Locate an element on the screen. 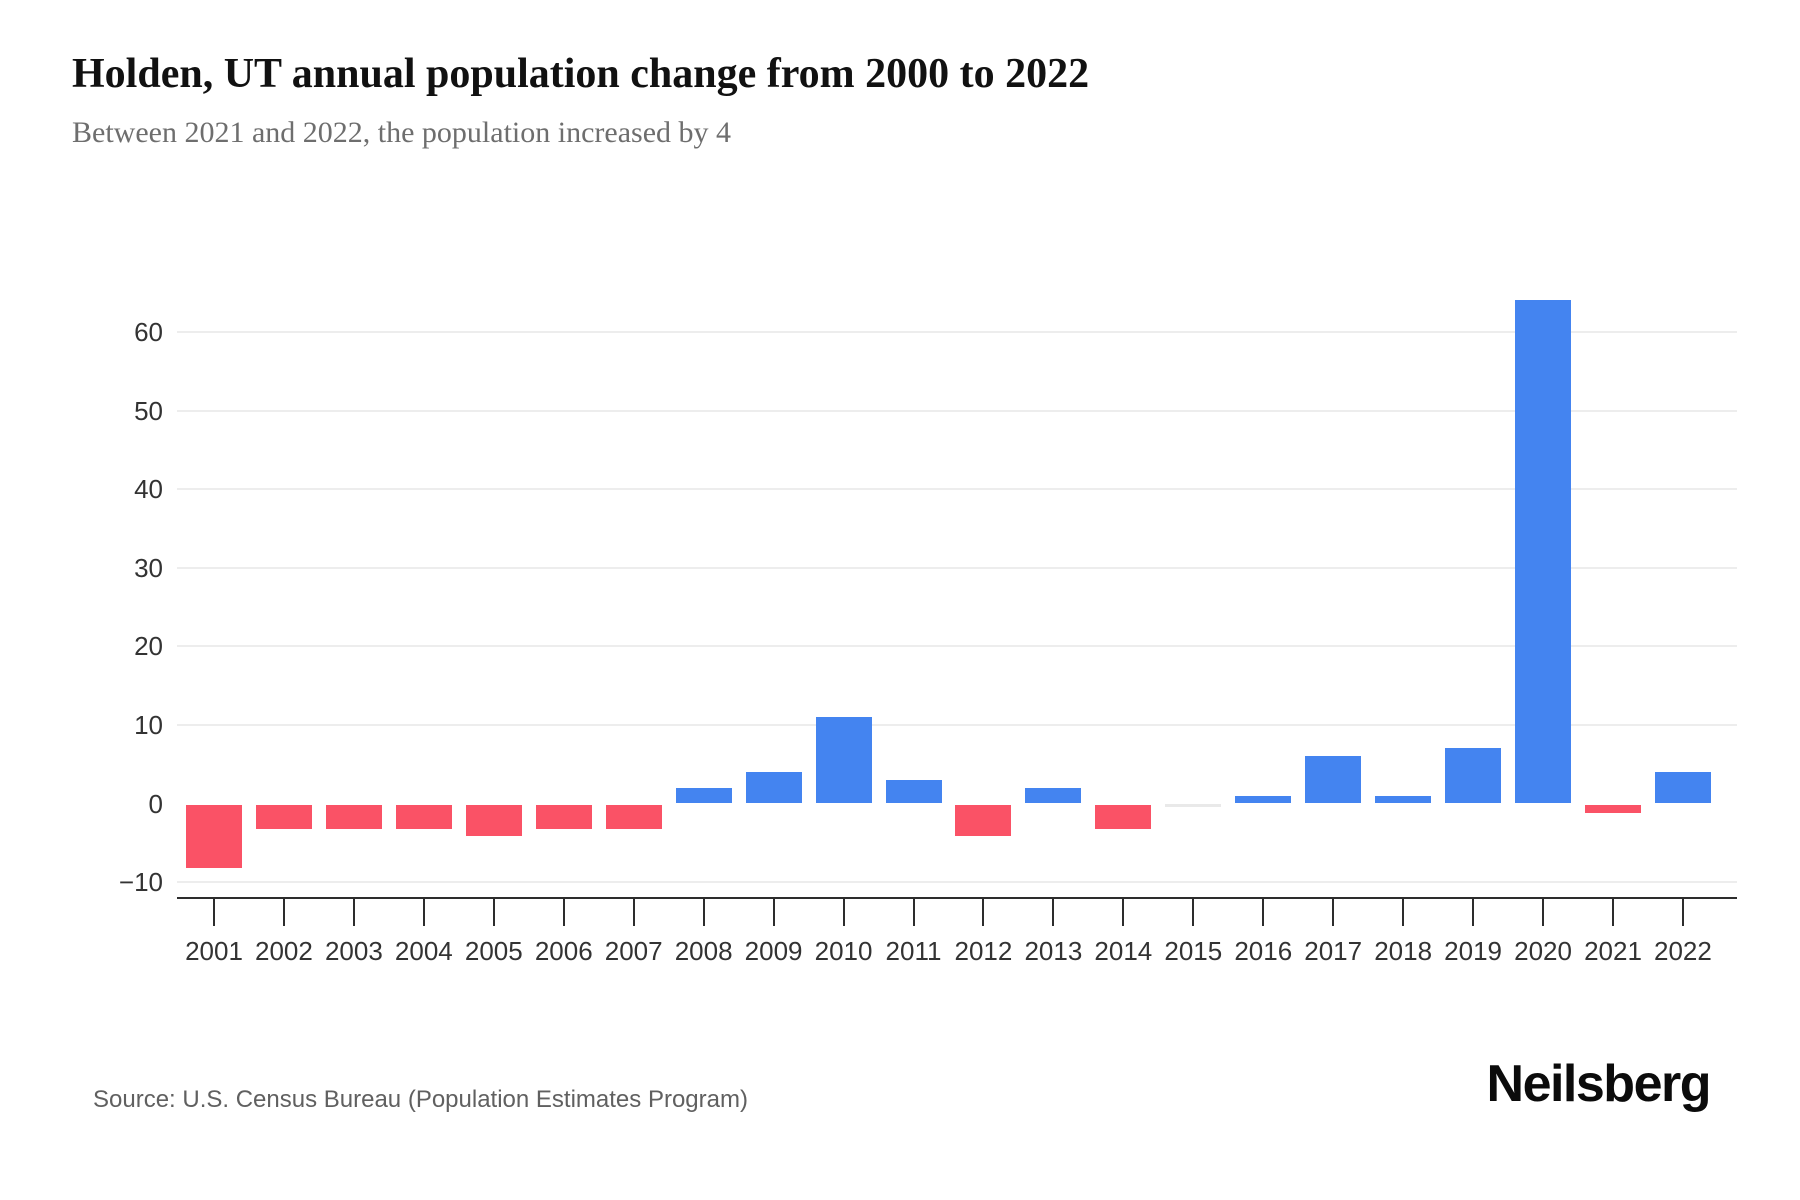  bar-2019 is located at coordinates (1473, 776).